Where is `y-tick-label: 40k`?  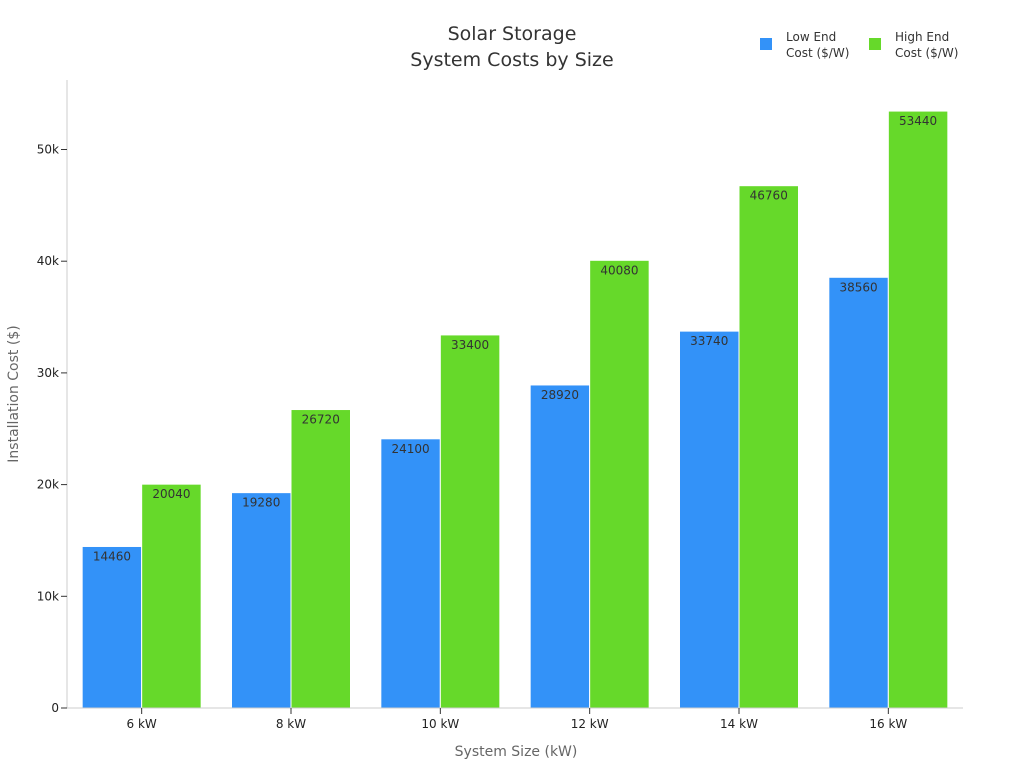 y-tick-label: 40k is located at coordinates (48, 261).